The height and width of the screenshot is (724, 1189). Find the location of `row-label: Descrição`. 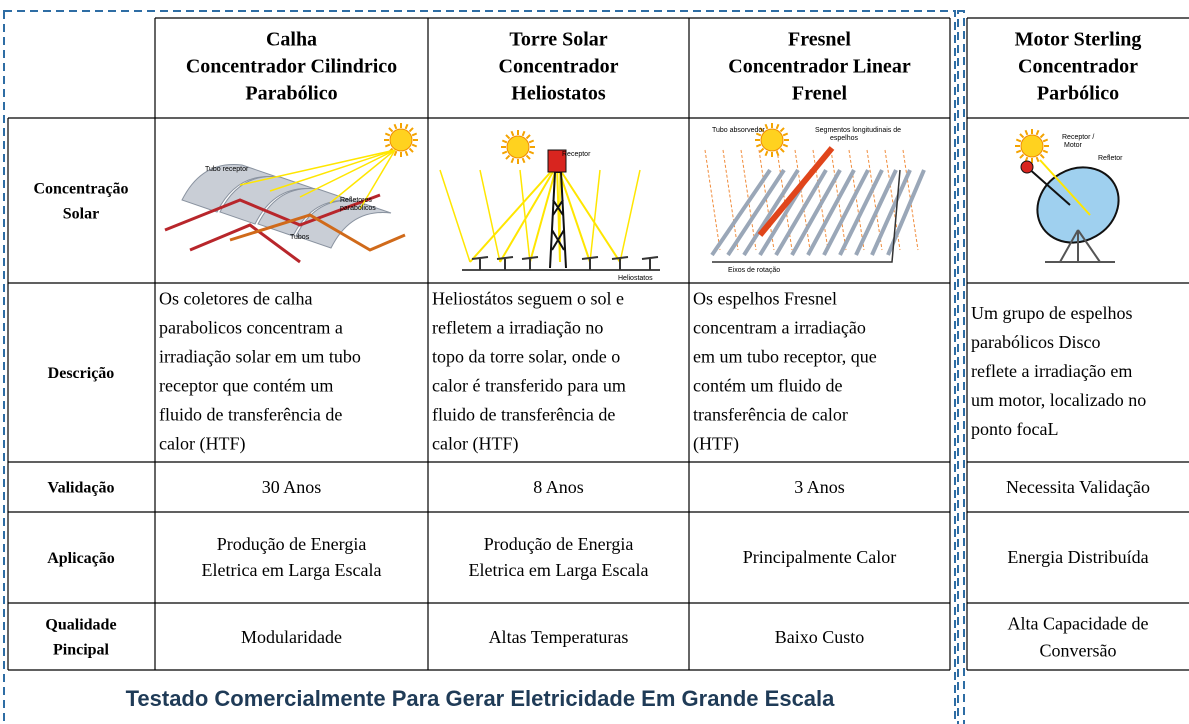

row-label: Descrição is located at coordinates (81, 373).